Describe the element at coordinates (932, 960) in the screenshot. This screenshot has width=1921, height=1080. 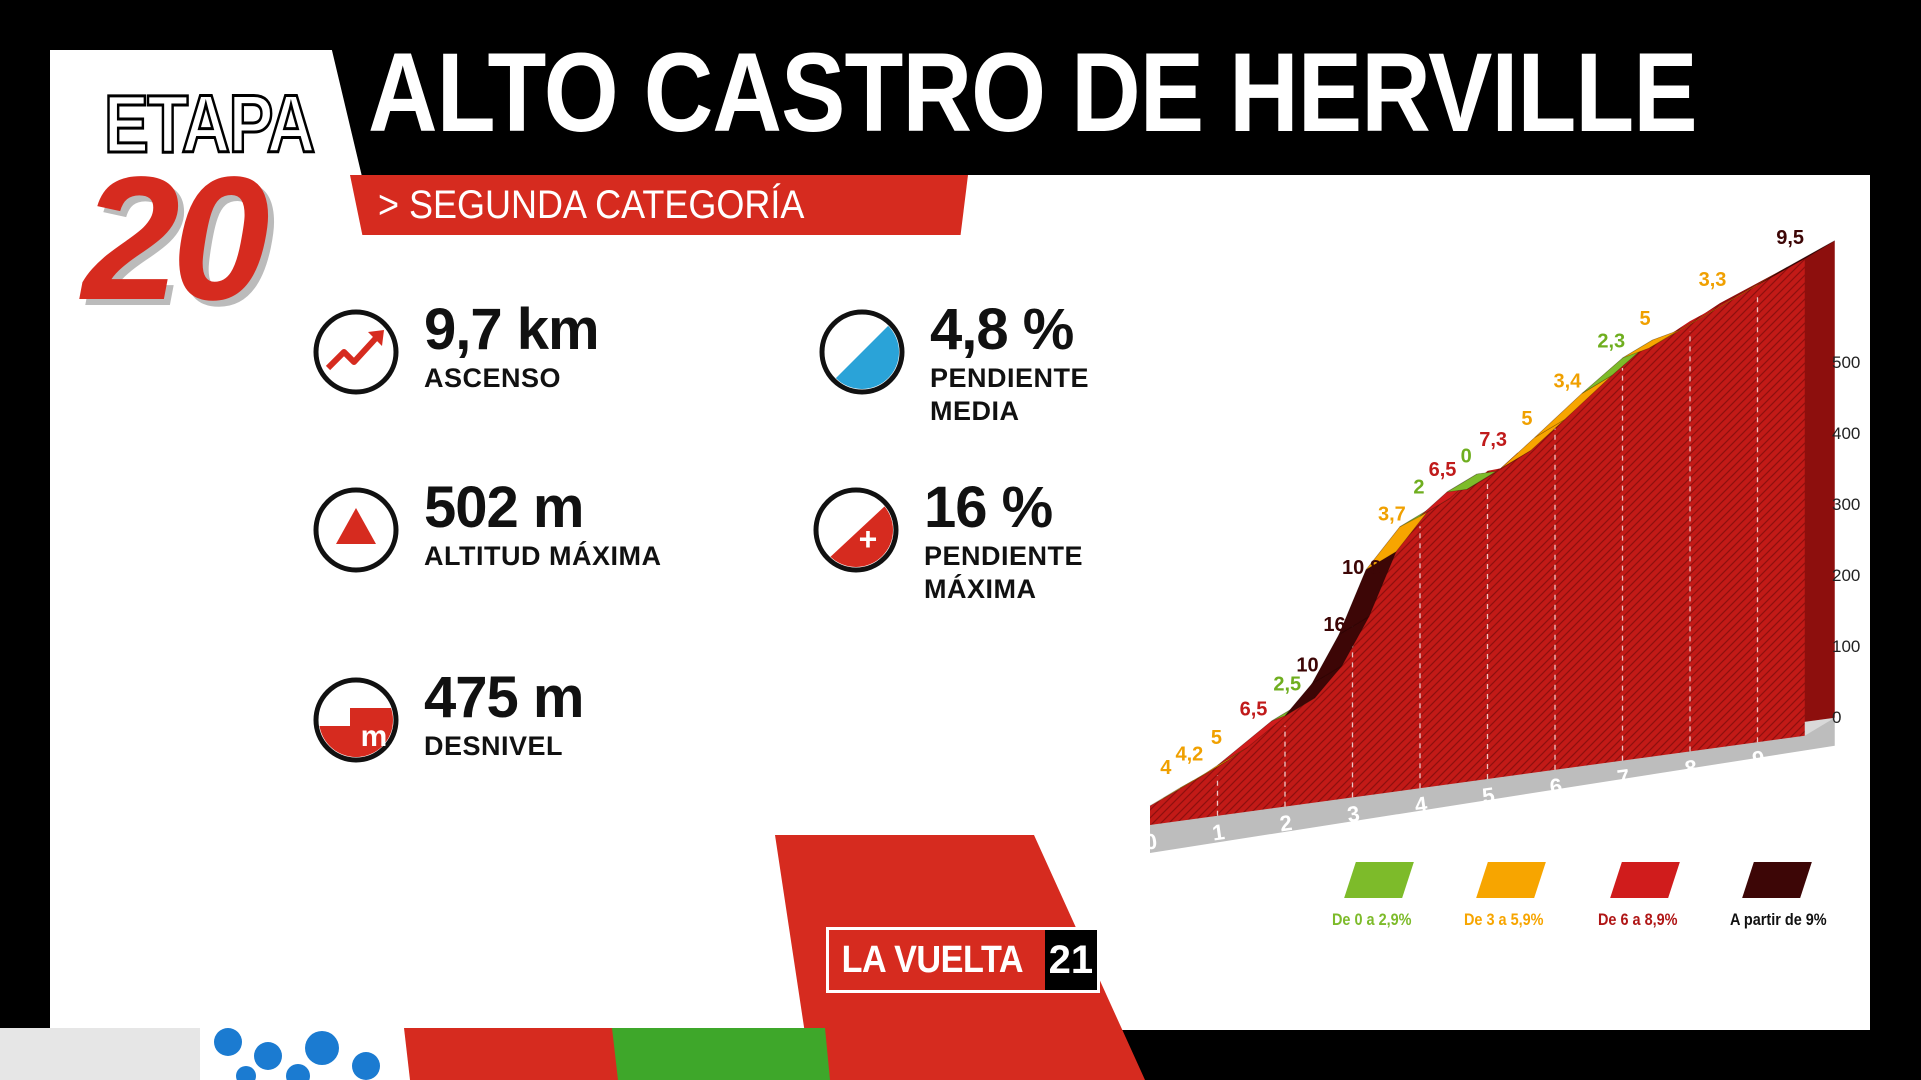
I see `logo-name: LA VUELTA` at that location.